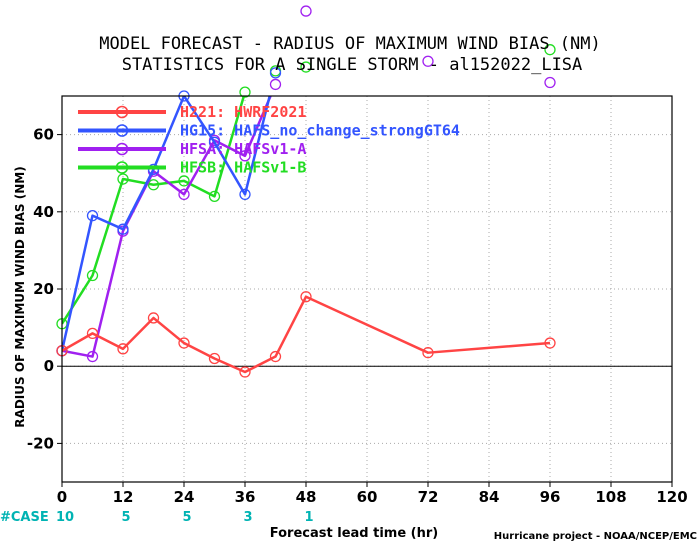 Image resolution: width=700 pixels, height=541 pixels. What do you see at coordinates (550, 497) in the screenshot?
I see `x-tick-label: 96` at bounding box center [550, 497].